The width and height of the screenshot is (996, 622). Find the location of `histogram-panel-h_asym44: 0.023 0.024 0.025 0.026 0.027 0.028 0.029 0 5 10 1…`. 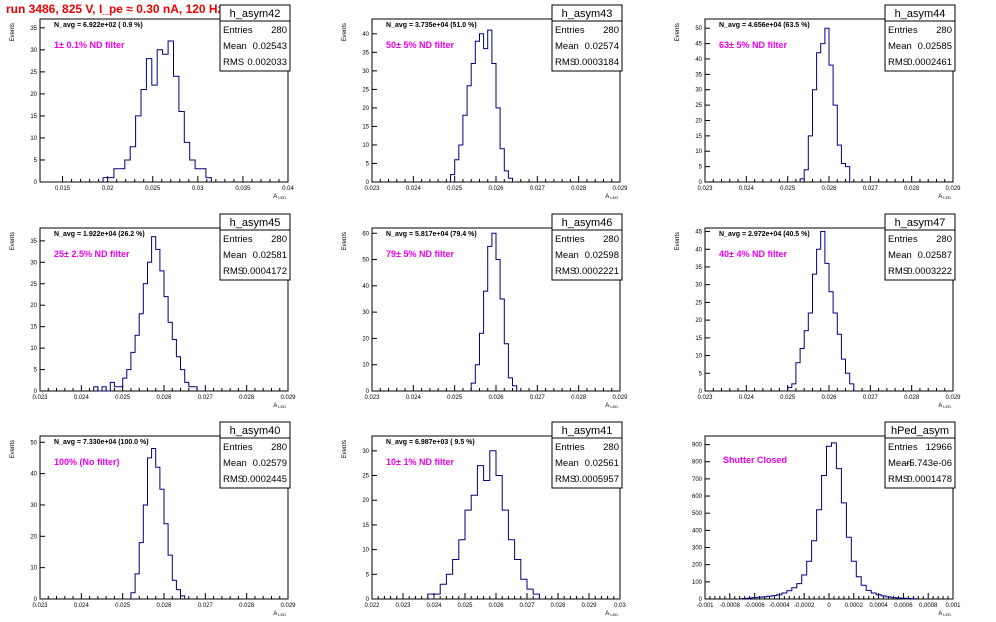

histogram-panel-h_asym44: 0.023 0.024 0.025 0.026 0.027 0.028 0.029 0 5 10 1… is located at coordinates (818, 102).